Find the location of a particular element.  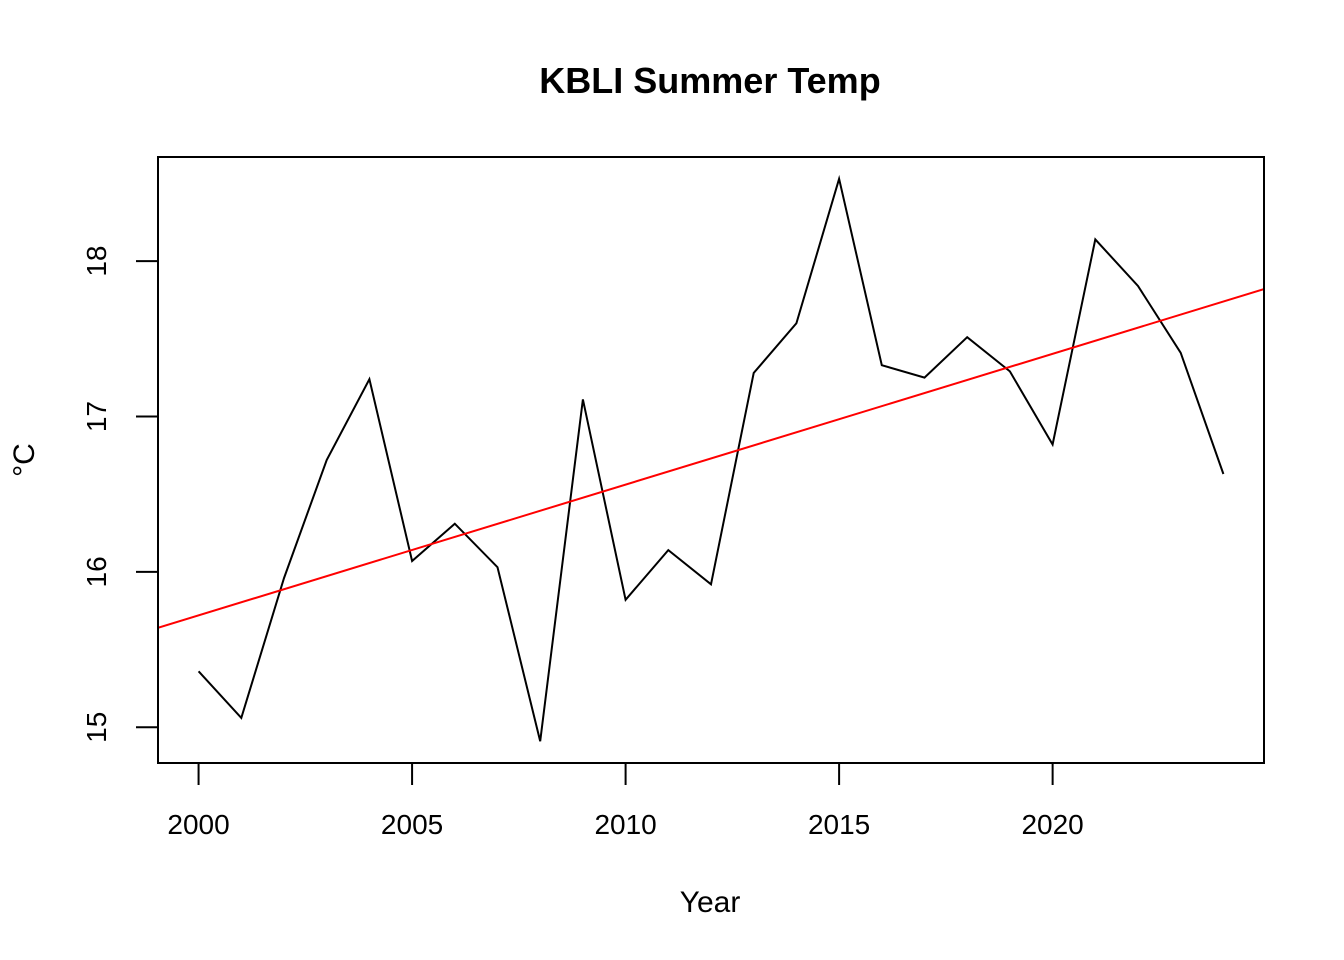

x-tick-label: 2000 is located at coordinates (198, 824).